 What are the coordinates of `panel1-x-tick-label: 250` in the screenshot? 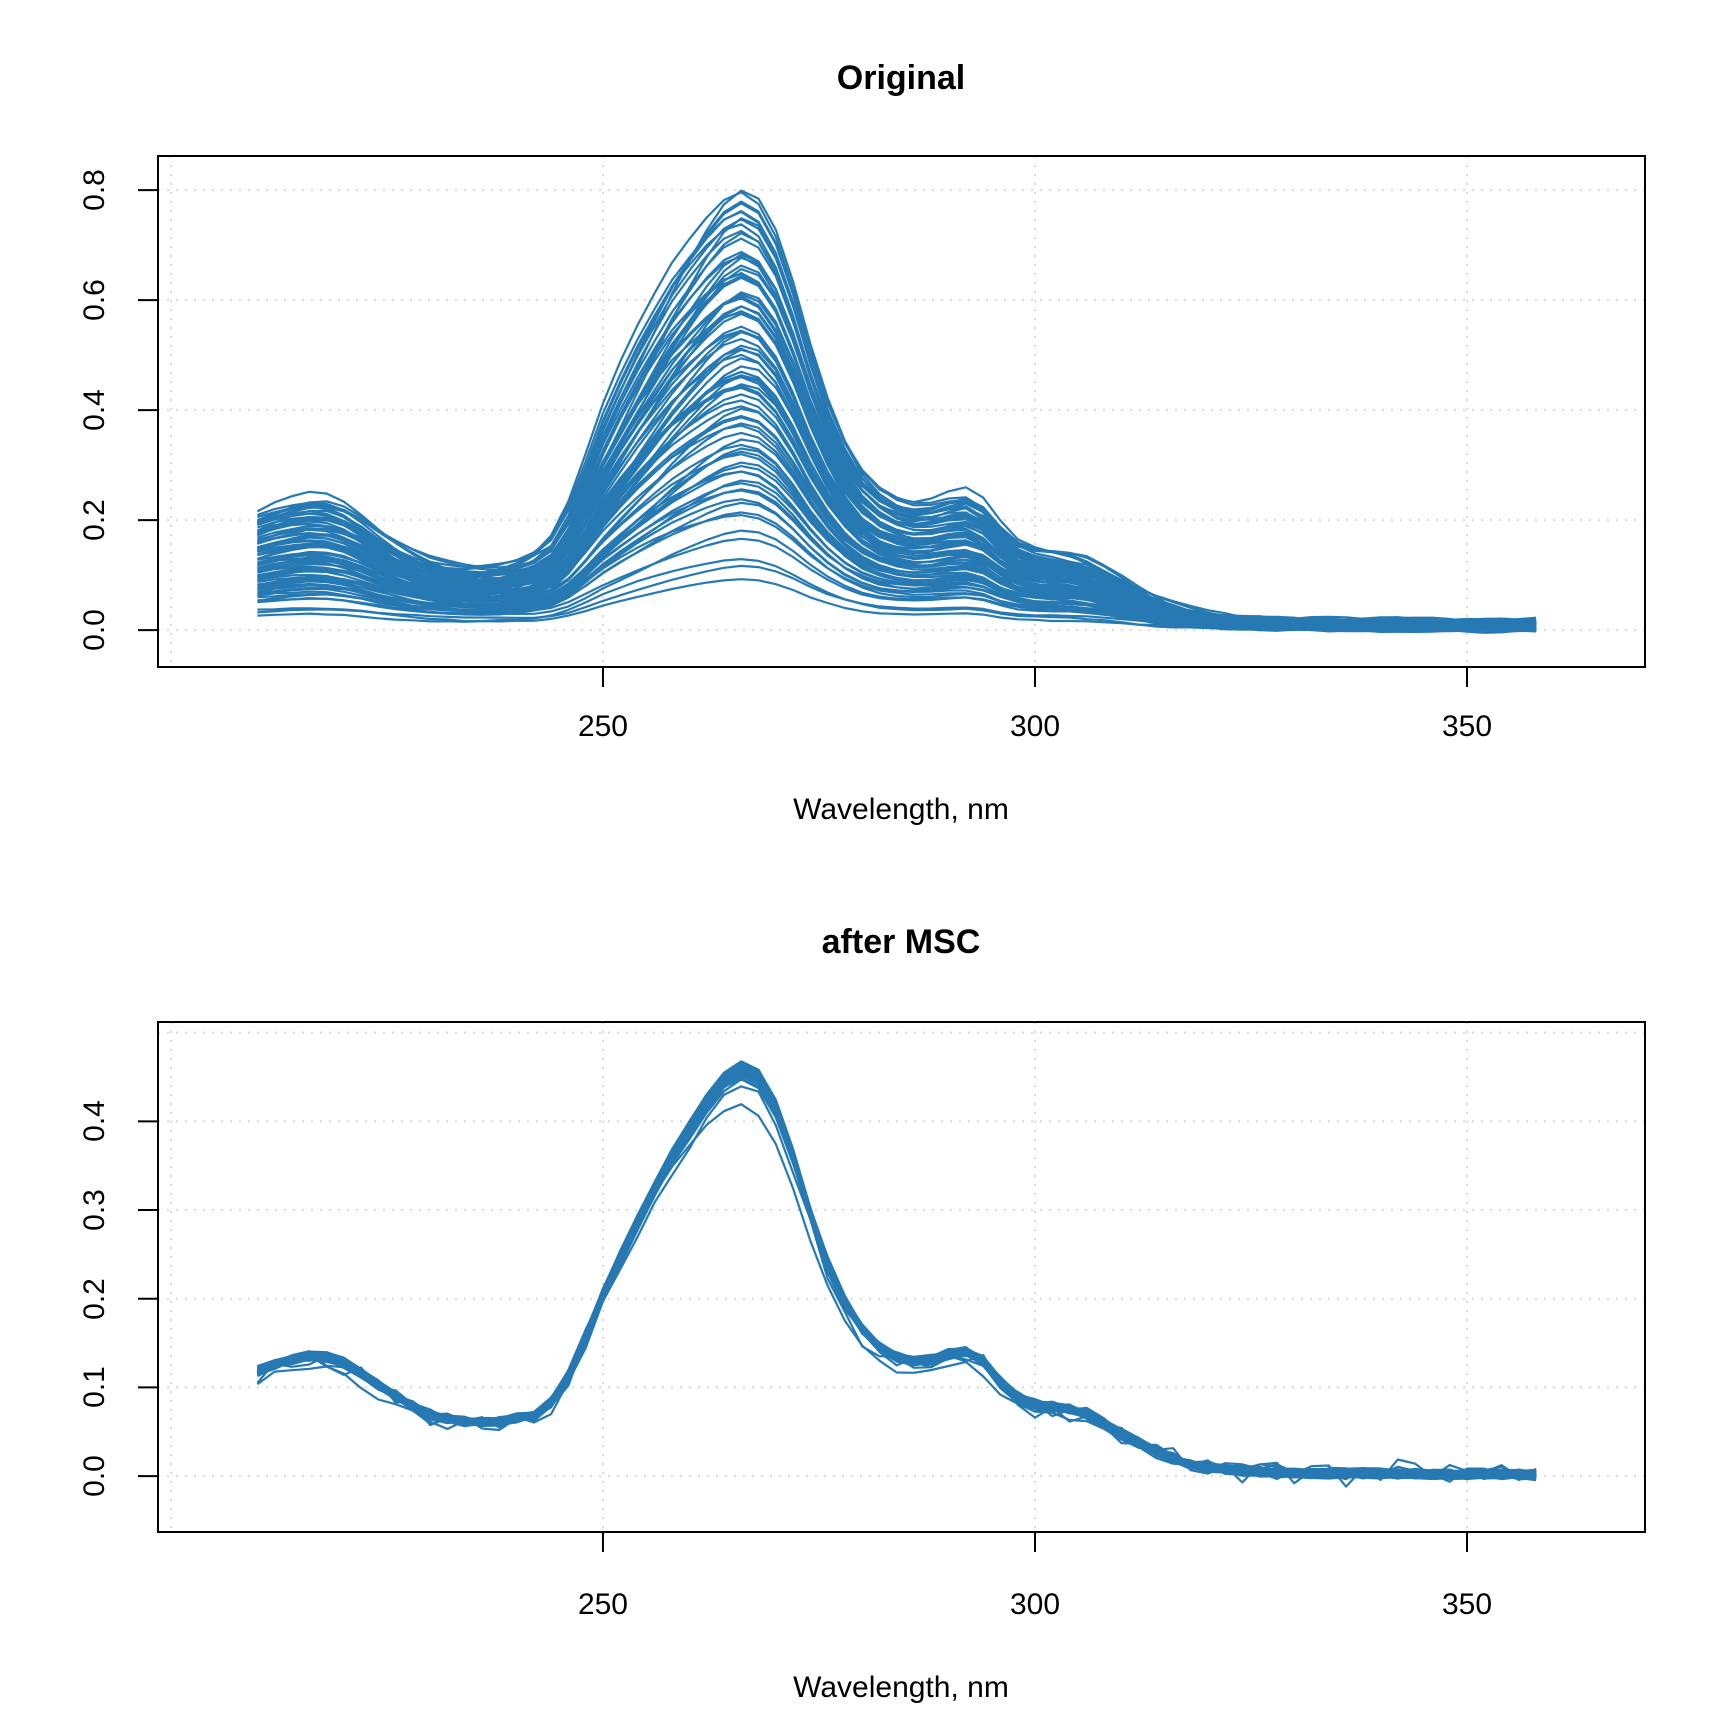 It's located at (602, 726).